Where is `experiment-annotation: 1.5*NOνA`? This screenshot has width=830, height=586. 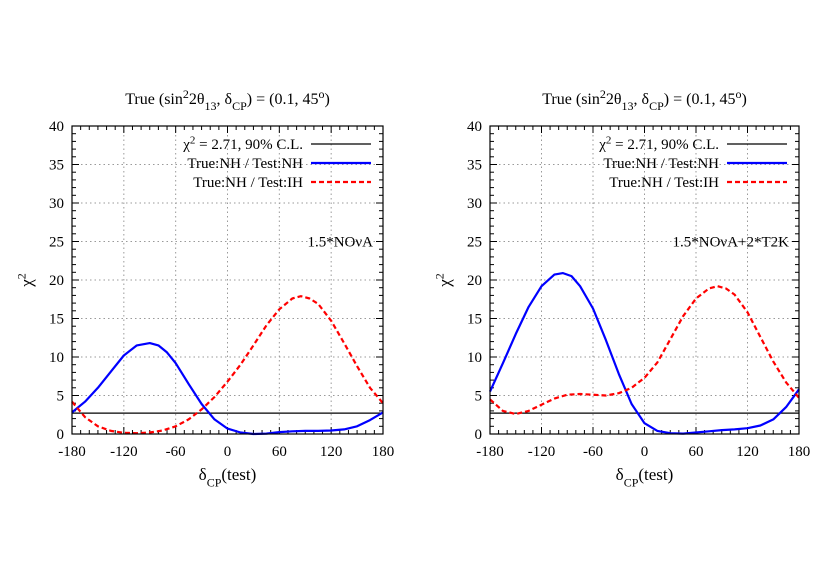 experiment-annotation: 1.5*NOνA is located at coordinates (340, 243).